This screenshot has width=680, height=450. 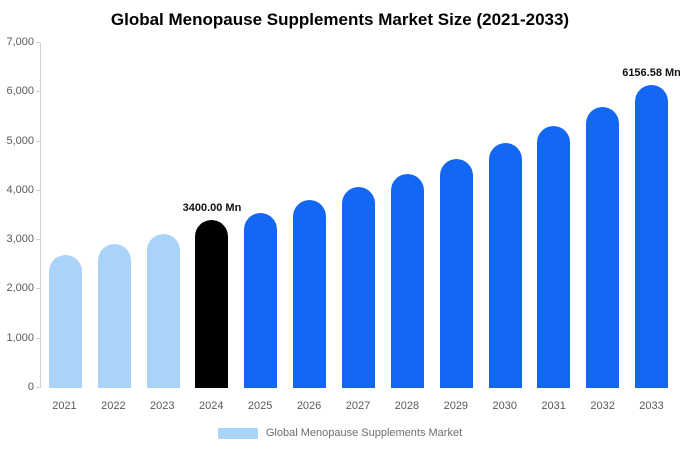 I want to click on y-tick-label: 1,000, so click(x=20, y=337).